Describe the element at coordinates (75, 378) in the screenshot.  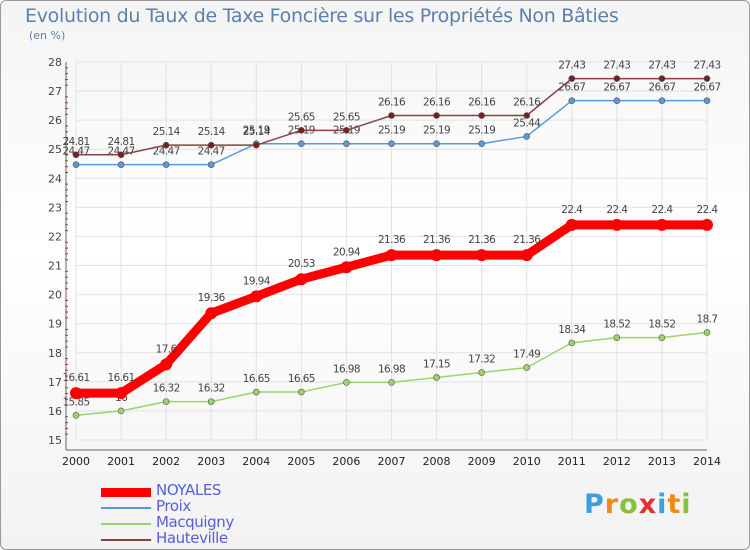
I see `data-label-noyales: 16.61` at that location.